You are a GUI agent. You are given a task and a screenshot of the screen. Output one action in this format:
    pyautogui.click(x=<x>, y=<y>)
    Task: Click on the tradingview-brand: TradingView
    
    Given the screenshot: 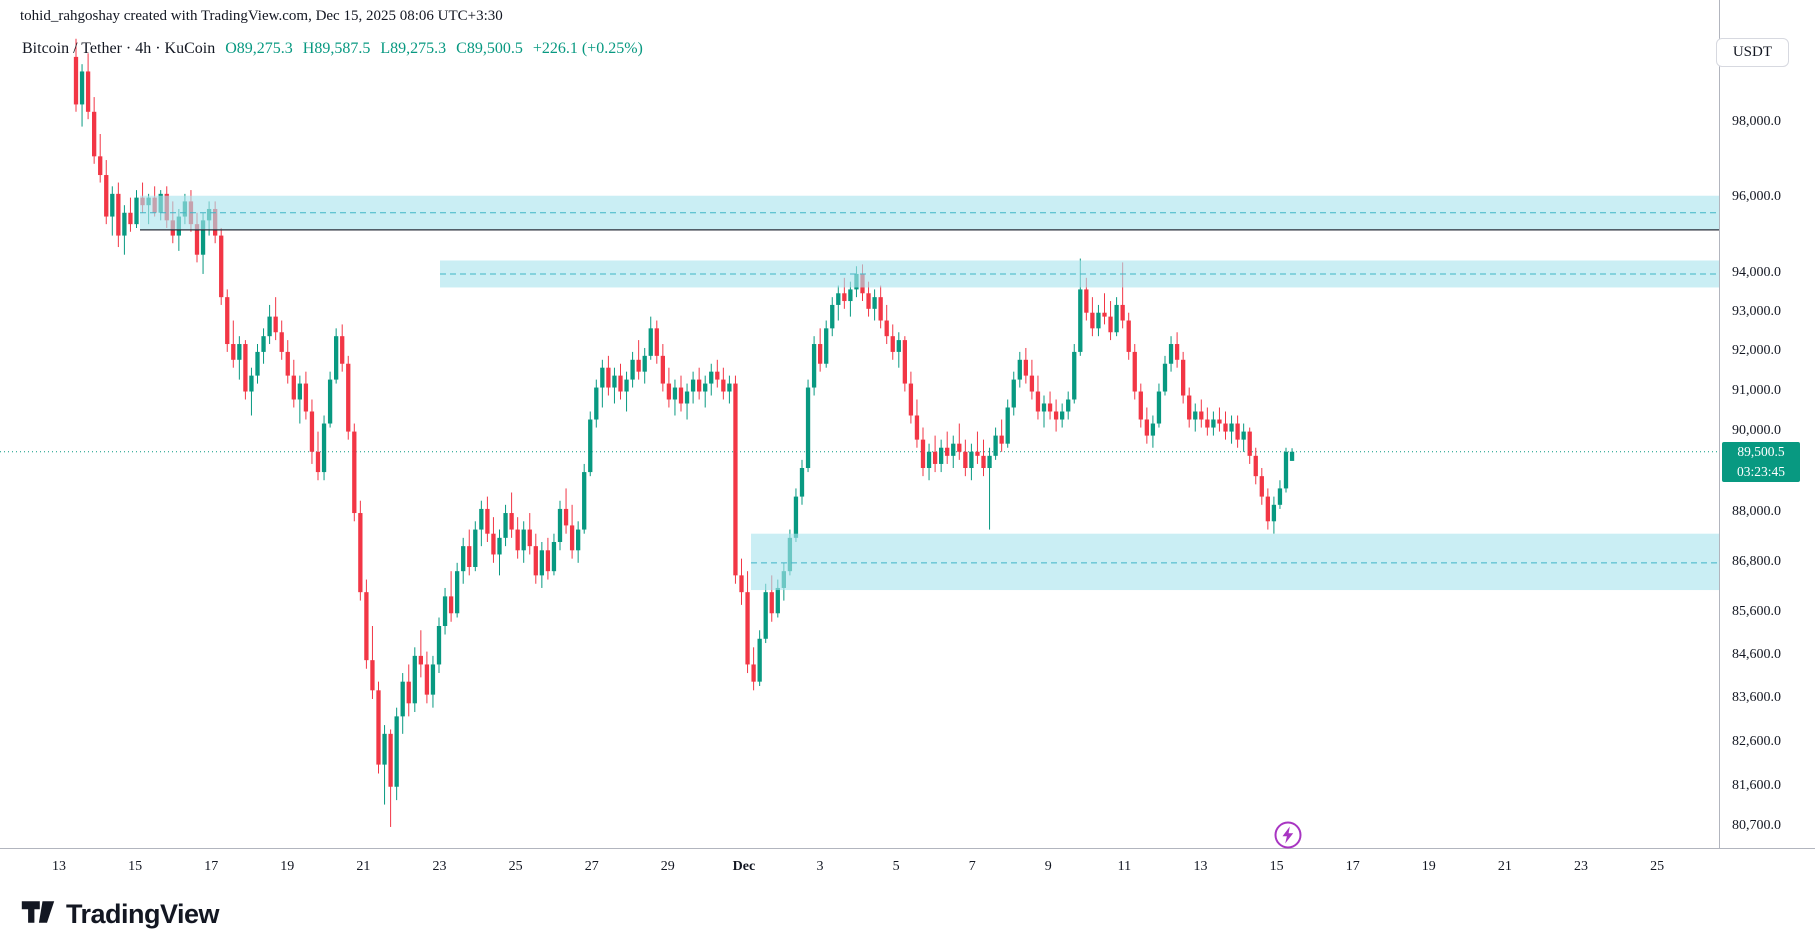 What is the action you would take?
    pyautogui.click(x=120, y=914)
    